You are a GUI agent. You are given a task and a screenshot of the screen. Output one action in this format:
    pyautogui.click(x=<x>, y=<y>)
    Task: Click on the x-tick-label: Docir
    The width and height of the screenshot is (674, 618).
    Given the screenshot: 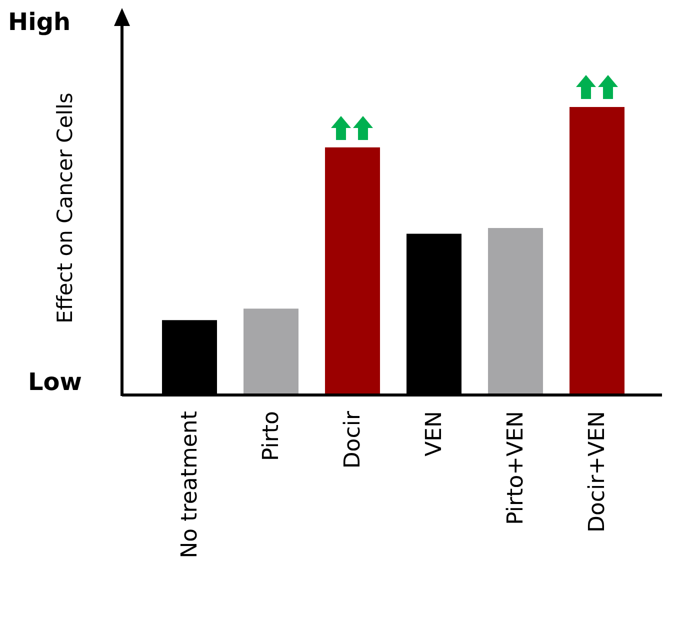 What is the action you would take?
    pyautogui.click(x=353, y=439)
    